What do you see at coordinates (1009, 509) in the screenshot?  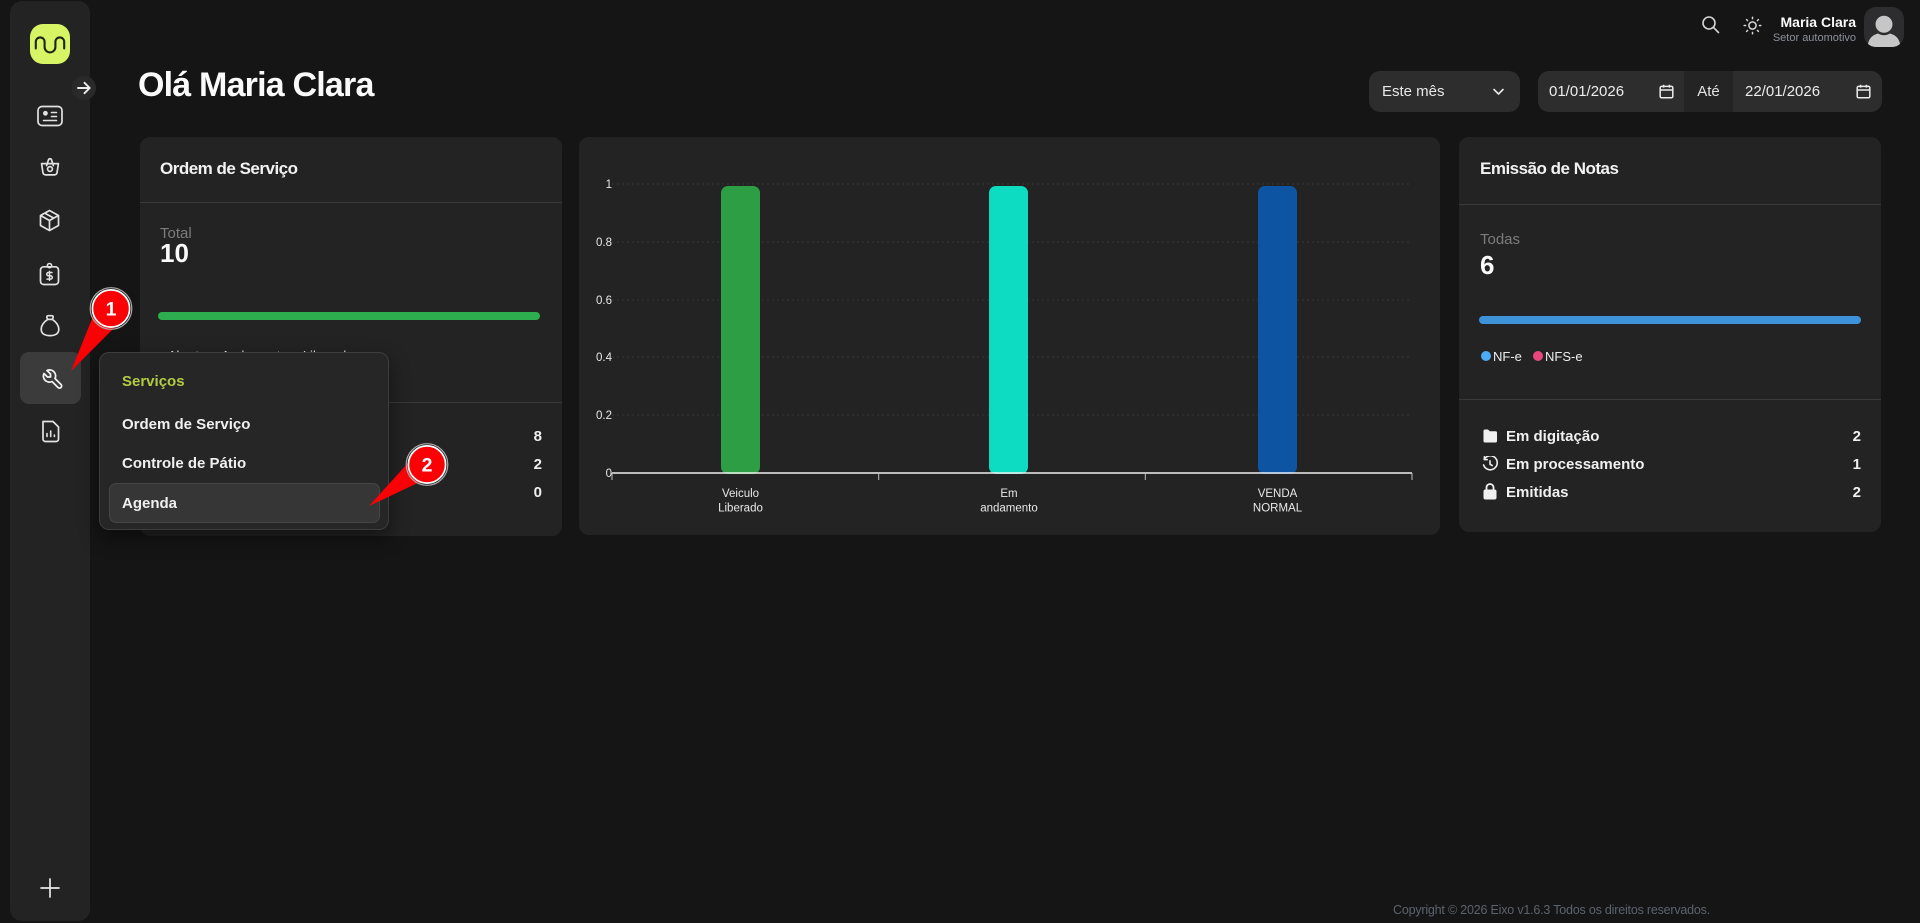 I see `svg-text: andamento` at bounding box center [1009, 509].